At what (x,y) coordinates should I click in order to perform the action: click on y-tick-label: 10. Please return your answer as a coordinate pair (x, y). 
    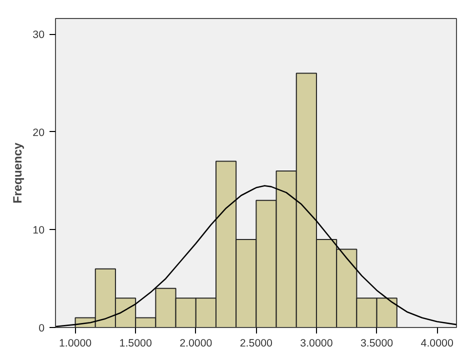
    Looking at the image, I should click on (38, 230).